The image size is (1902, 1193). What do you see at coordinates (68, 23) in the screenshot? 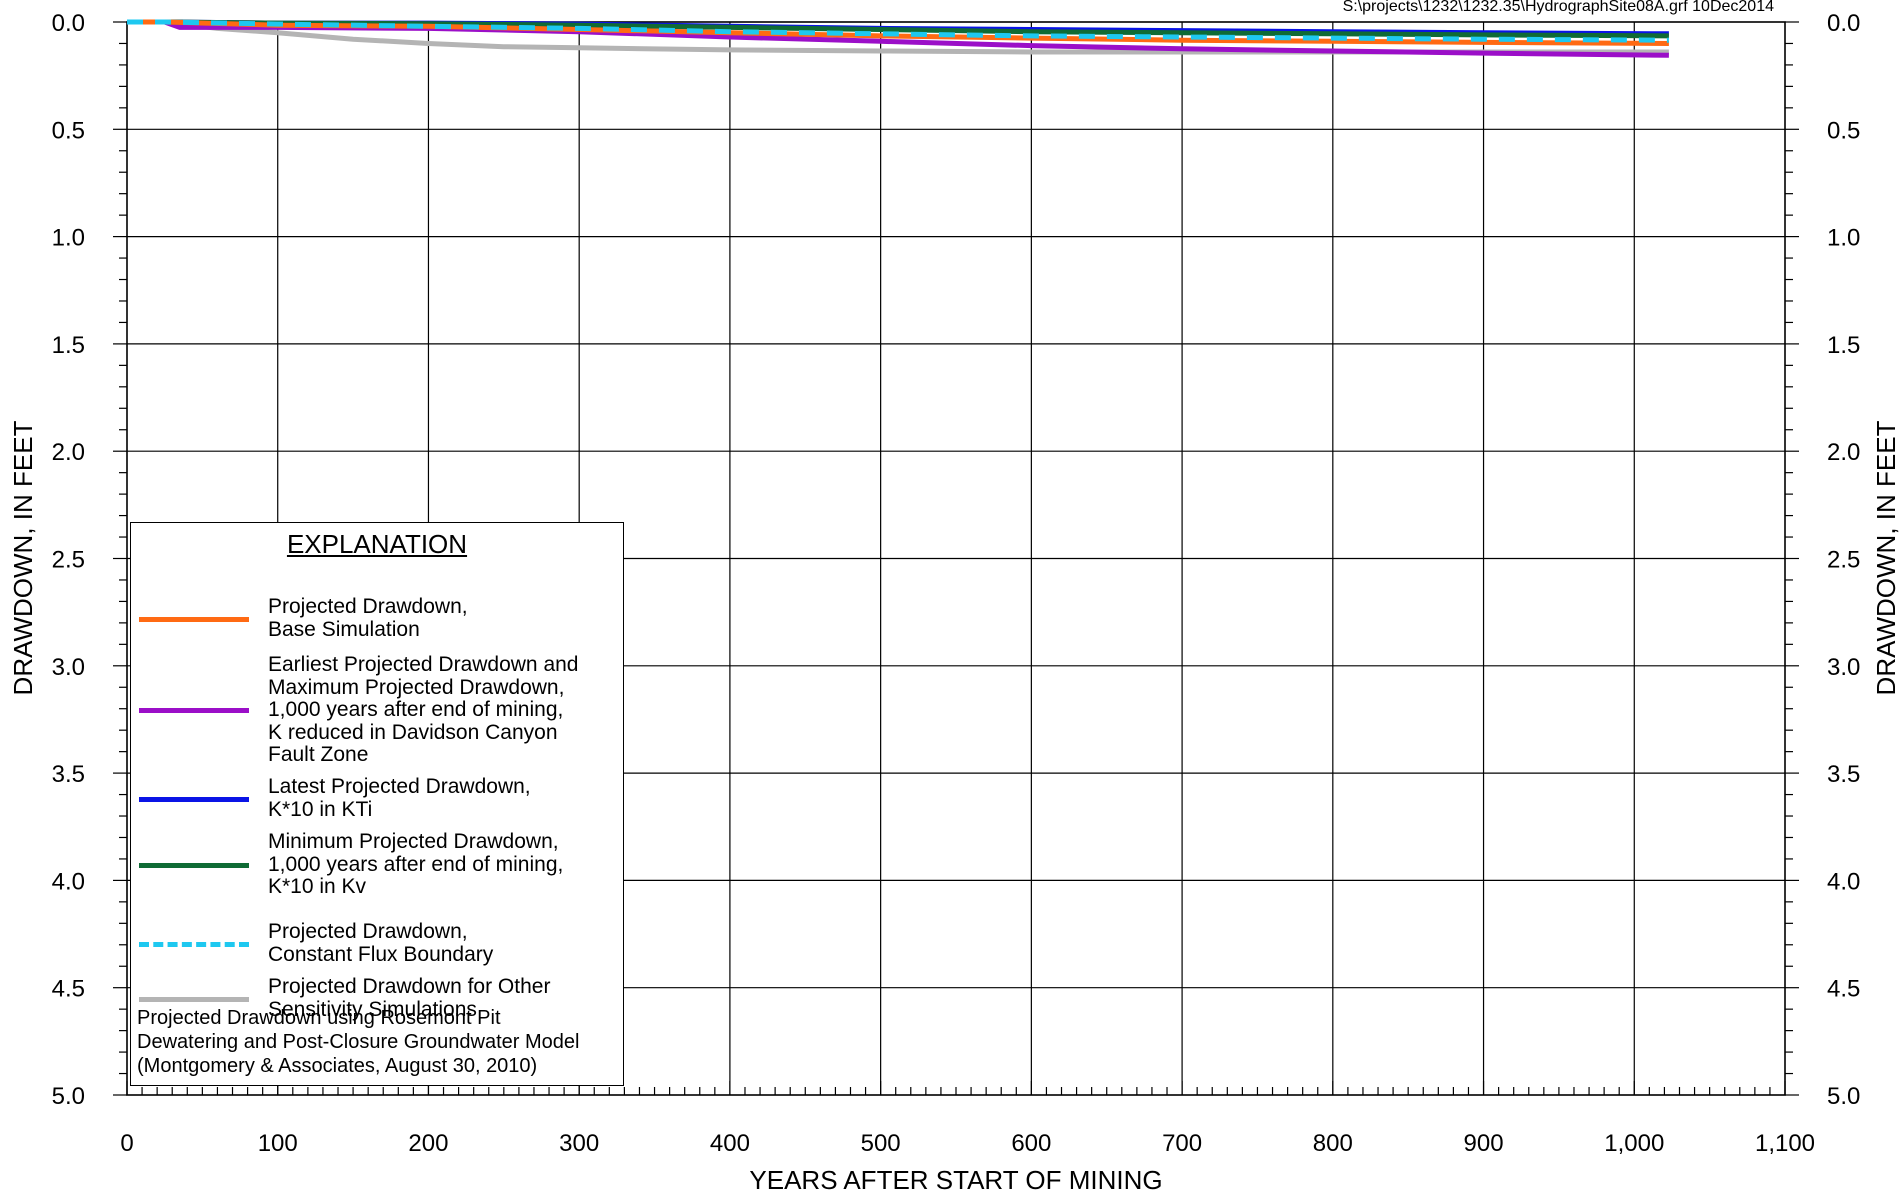
I see `y-tick-label-left: 0.0` at bounding box center [68, 23].